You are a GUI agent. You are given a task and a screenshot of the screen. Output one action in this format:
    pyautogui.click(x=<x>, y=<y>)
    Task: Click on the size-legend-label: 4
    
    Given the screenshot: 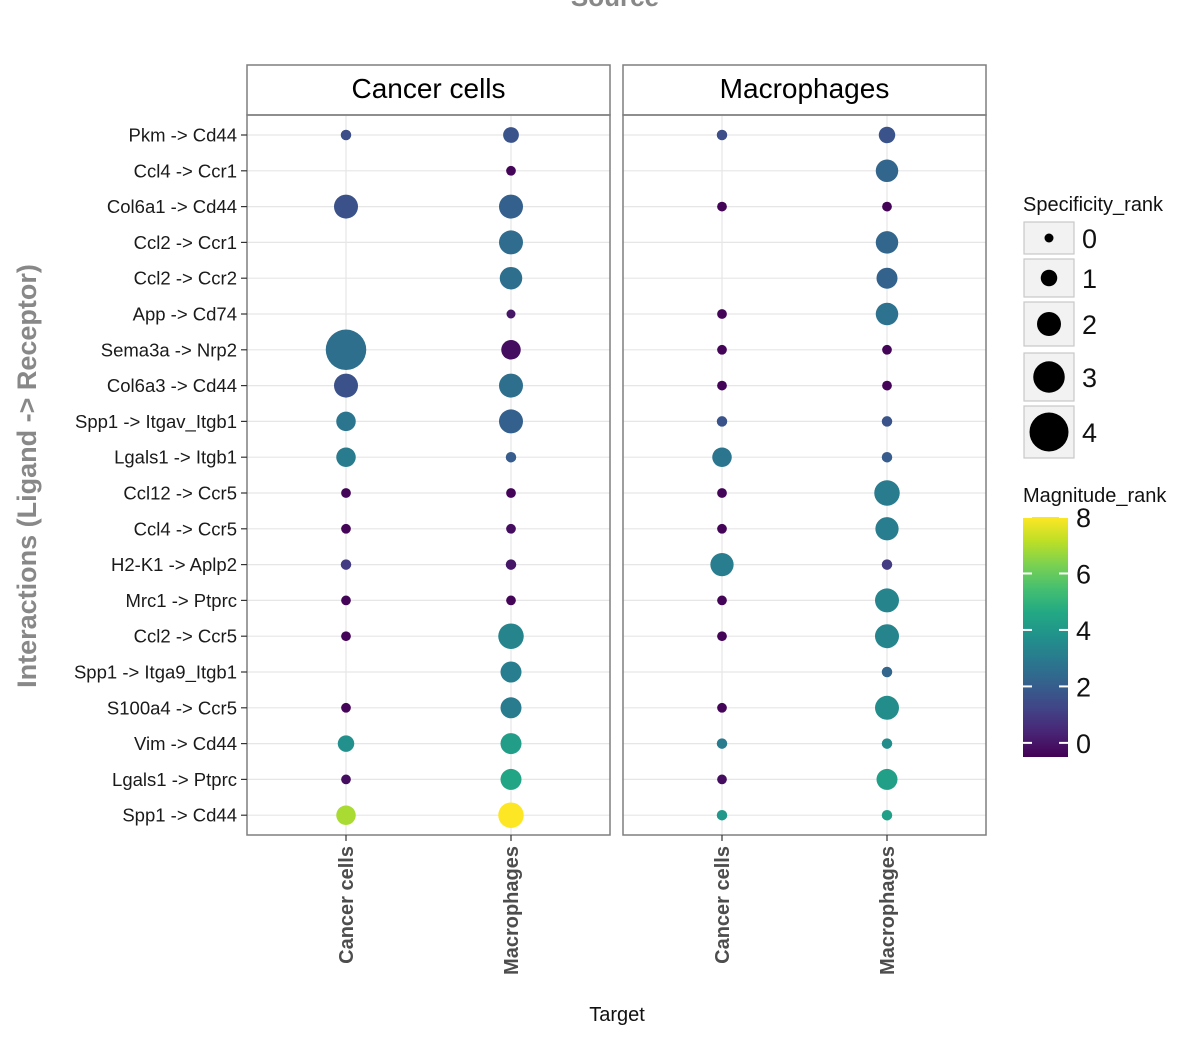 What is the action you would take?
    pyautogui.click(x=1089, y=433)
    